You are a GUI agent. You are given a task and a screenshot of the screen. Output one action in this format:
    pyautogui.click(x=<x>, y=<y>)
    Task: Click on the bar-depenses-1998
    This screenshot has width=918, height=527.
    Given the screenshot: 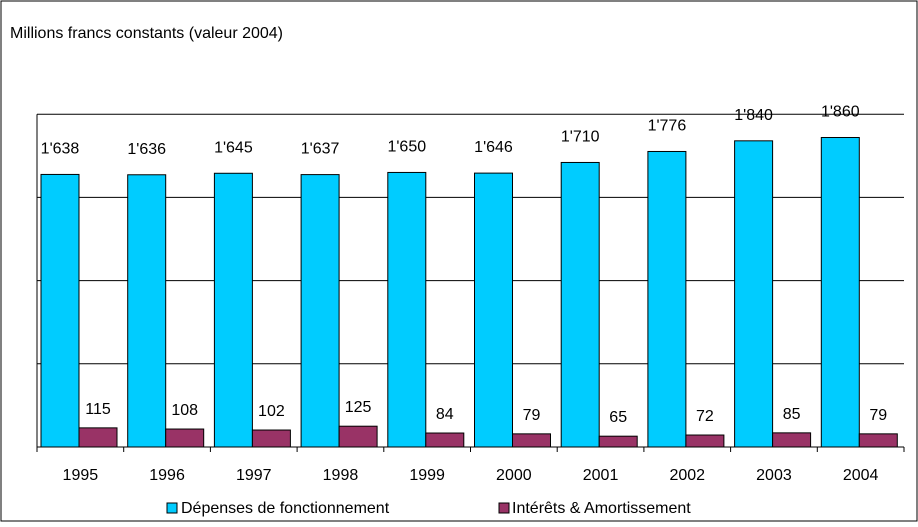 What is the action you would take?
    pyautogui.click(x=320, y=311)
    